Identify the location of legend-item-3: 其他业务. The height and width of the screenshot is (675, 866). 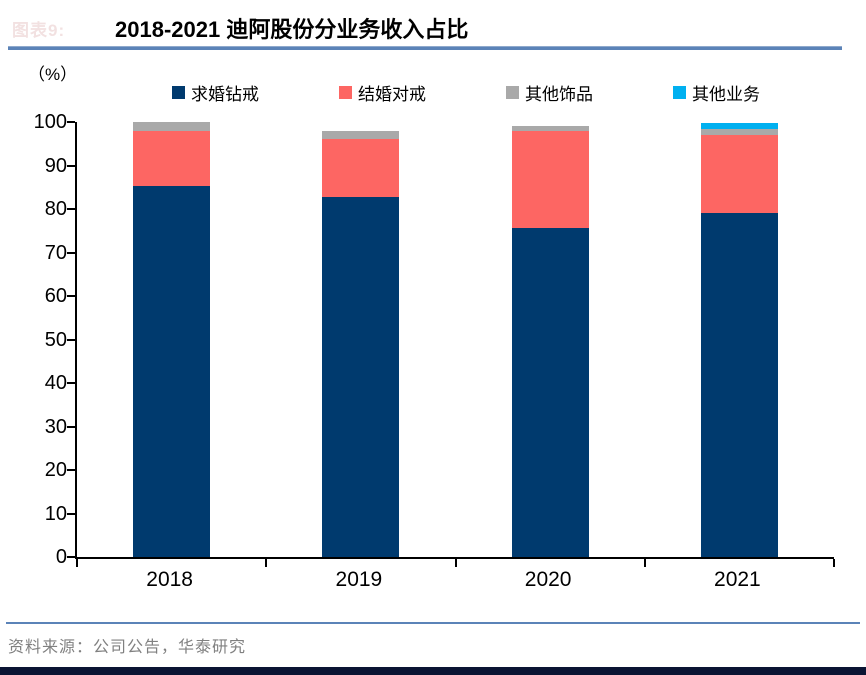
(716, 92).